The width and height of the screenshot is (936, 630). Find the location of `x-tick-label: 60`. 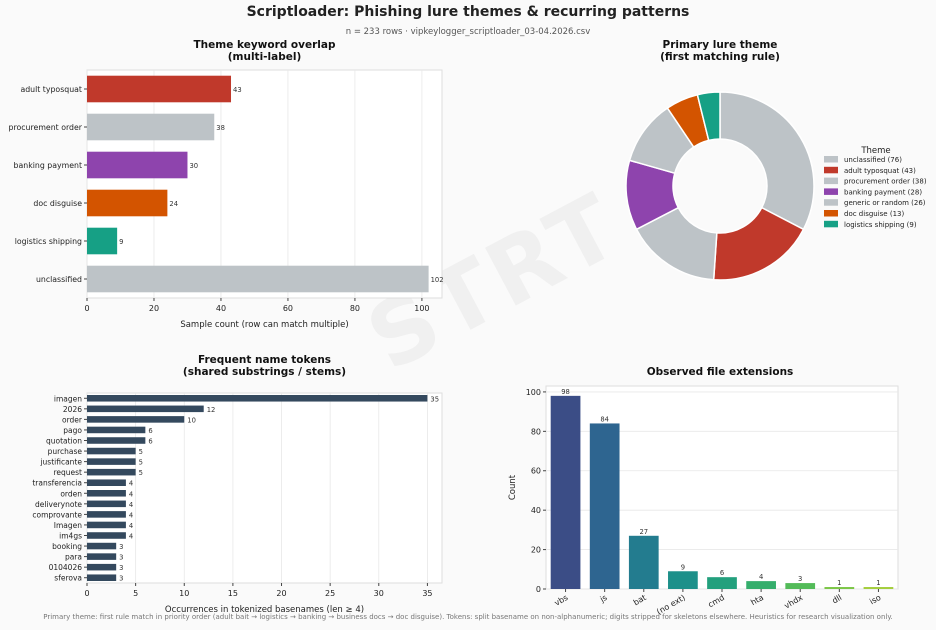

x-tick-label: 60 is located at coordinates (288, 308).